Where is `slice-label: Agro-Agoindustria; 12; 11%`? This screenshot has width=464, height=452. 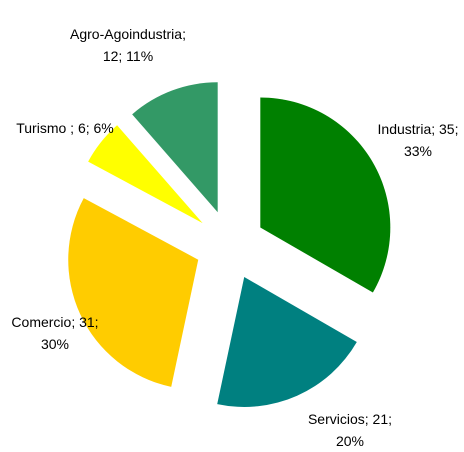
slice-label: Agro-Agoindustria; 12; 11% is located at coordinates (128, 45).